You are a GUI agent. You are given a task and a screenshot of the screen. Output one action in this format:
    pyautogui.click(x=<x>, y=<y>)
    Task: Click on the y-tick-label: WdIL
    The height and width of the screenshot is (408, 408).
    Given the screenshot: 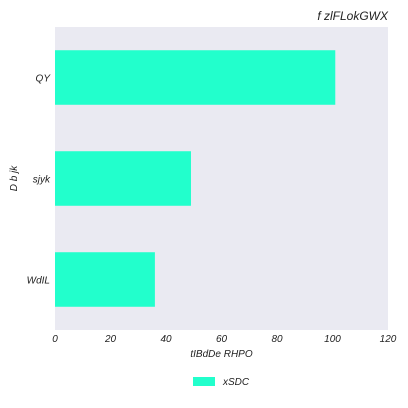 What is the action you would take?
    pyautogui.click(x=38, y=281)
    